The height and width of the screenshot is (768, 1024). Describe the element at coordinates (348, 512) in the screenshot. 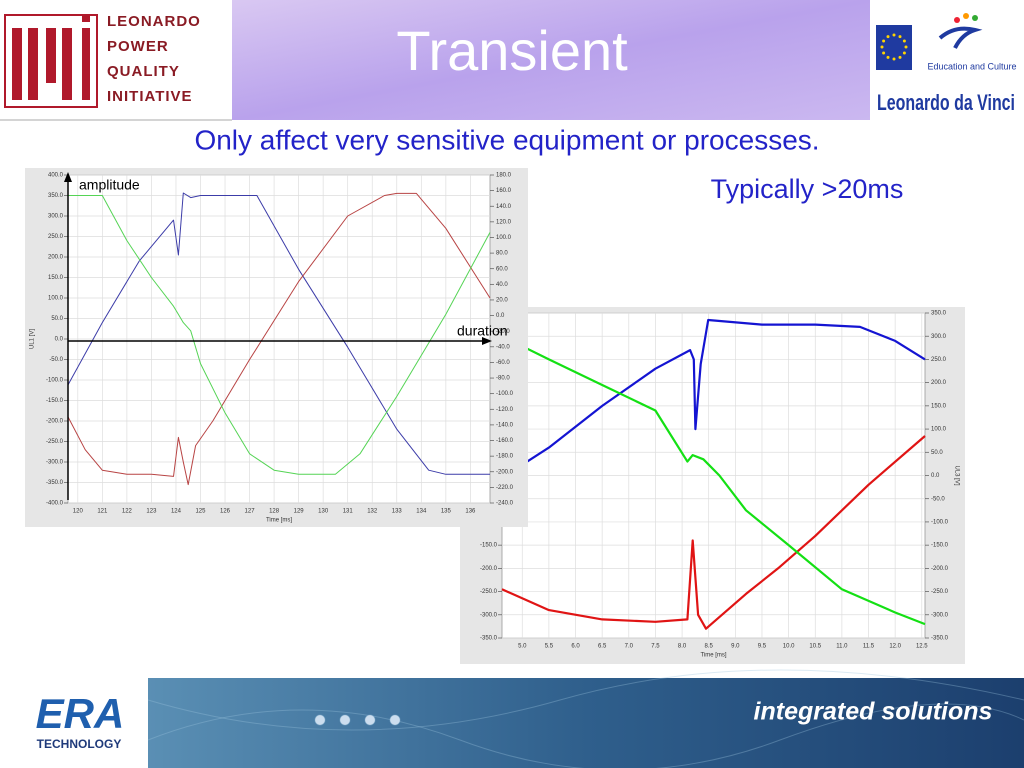

I see `x-tick-label: 131` at that location.